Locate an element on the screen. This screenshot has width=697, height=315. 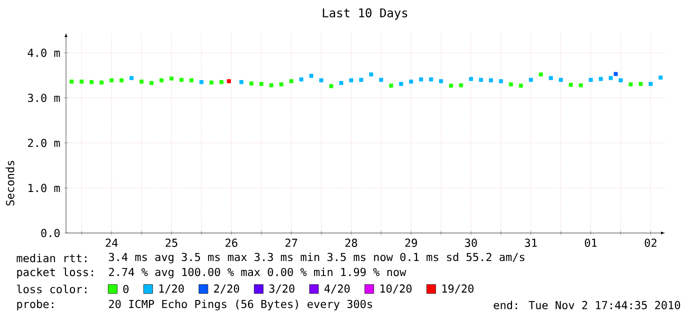
y-tick-label: 0.0 is located at coordinates (50, 233).